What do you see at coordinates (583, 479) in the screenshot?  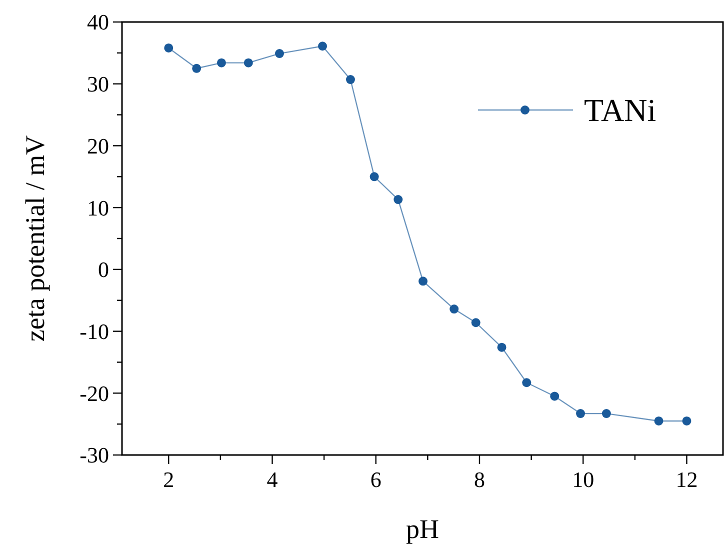 I see `x-tick-label: 10` at bounding box center [583, 479].